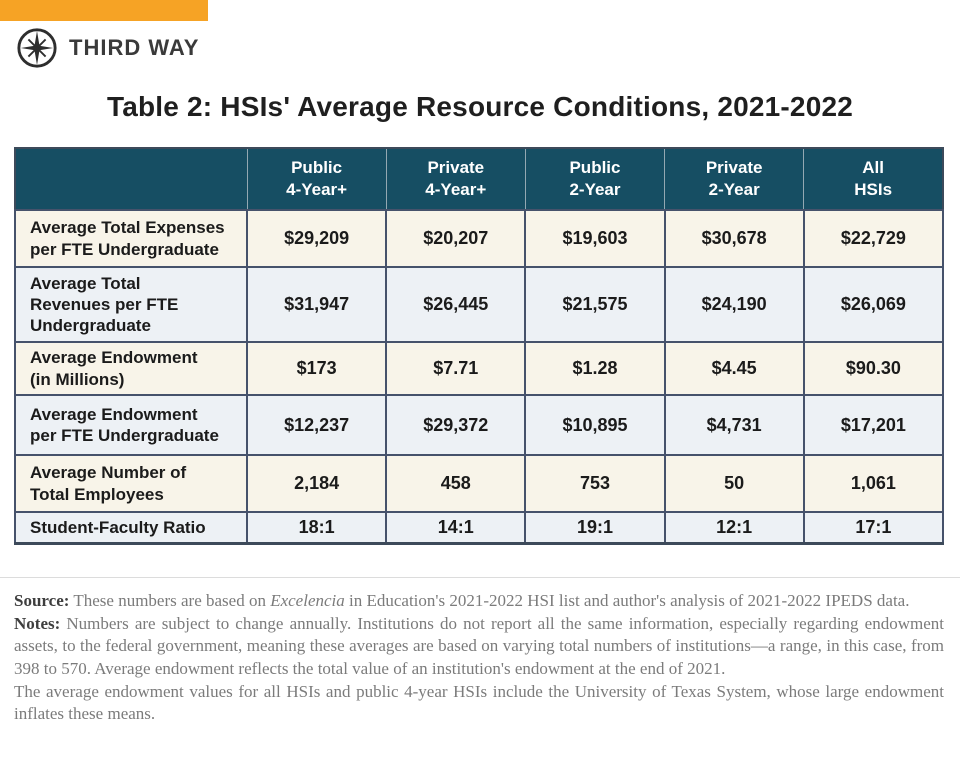  What do you see at coordinates (317, 368) in the screenshot?
I see `data-cell: $173` at bounding box center [317, 368].